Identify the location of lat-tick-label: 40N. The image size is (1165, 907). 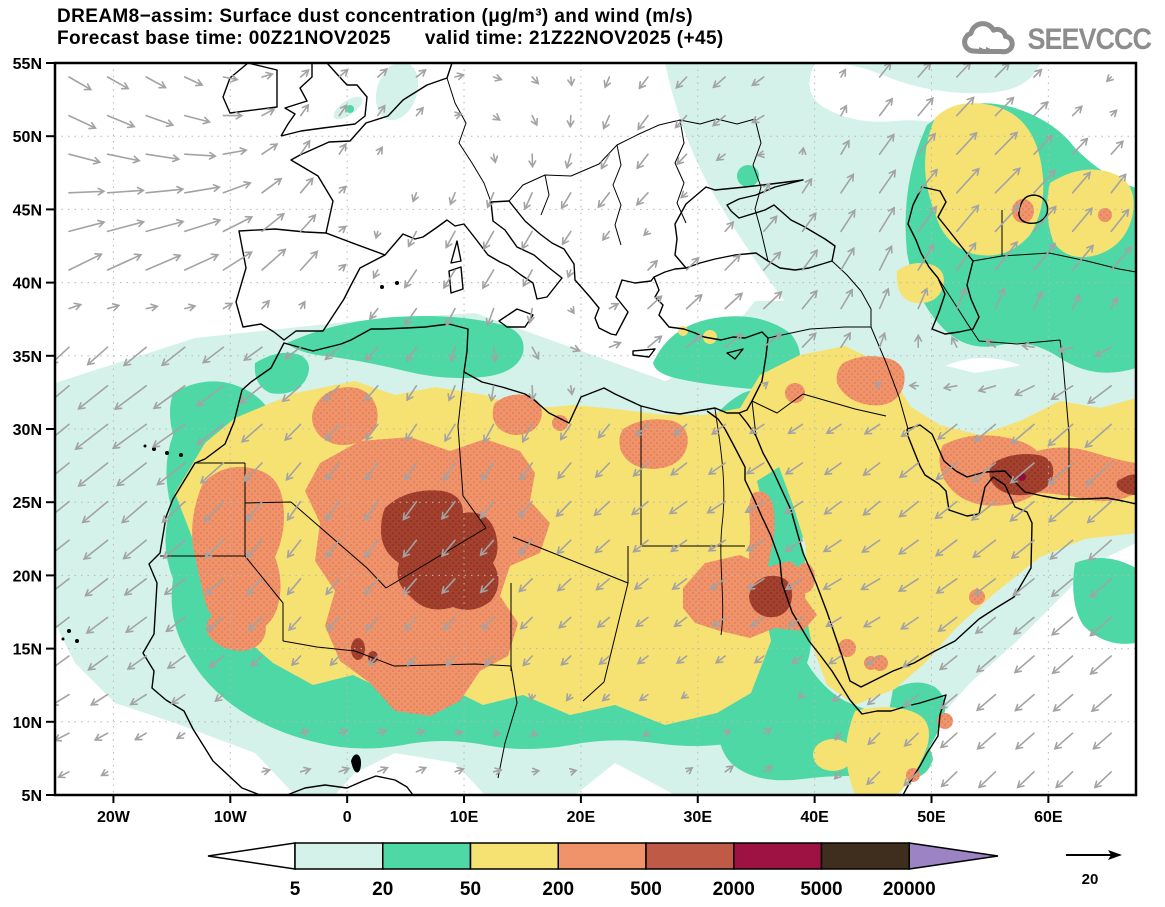
(27, 284).